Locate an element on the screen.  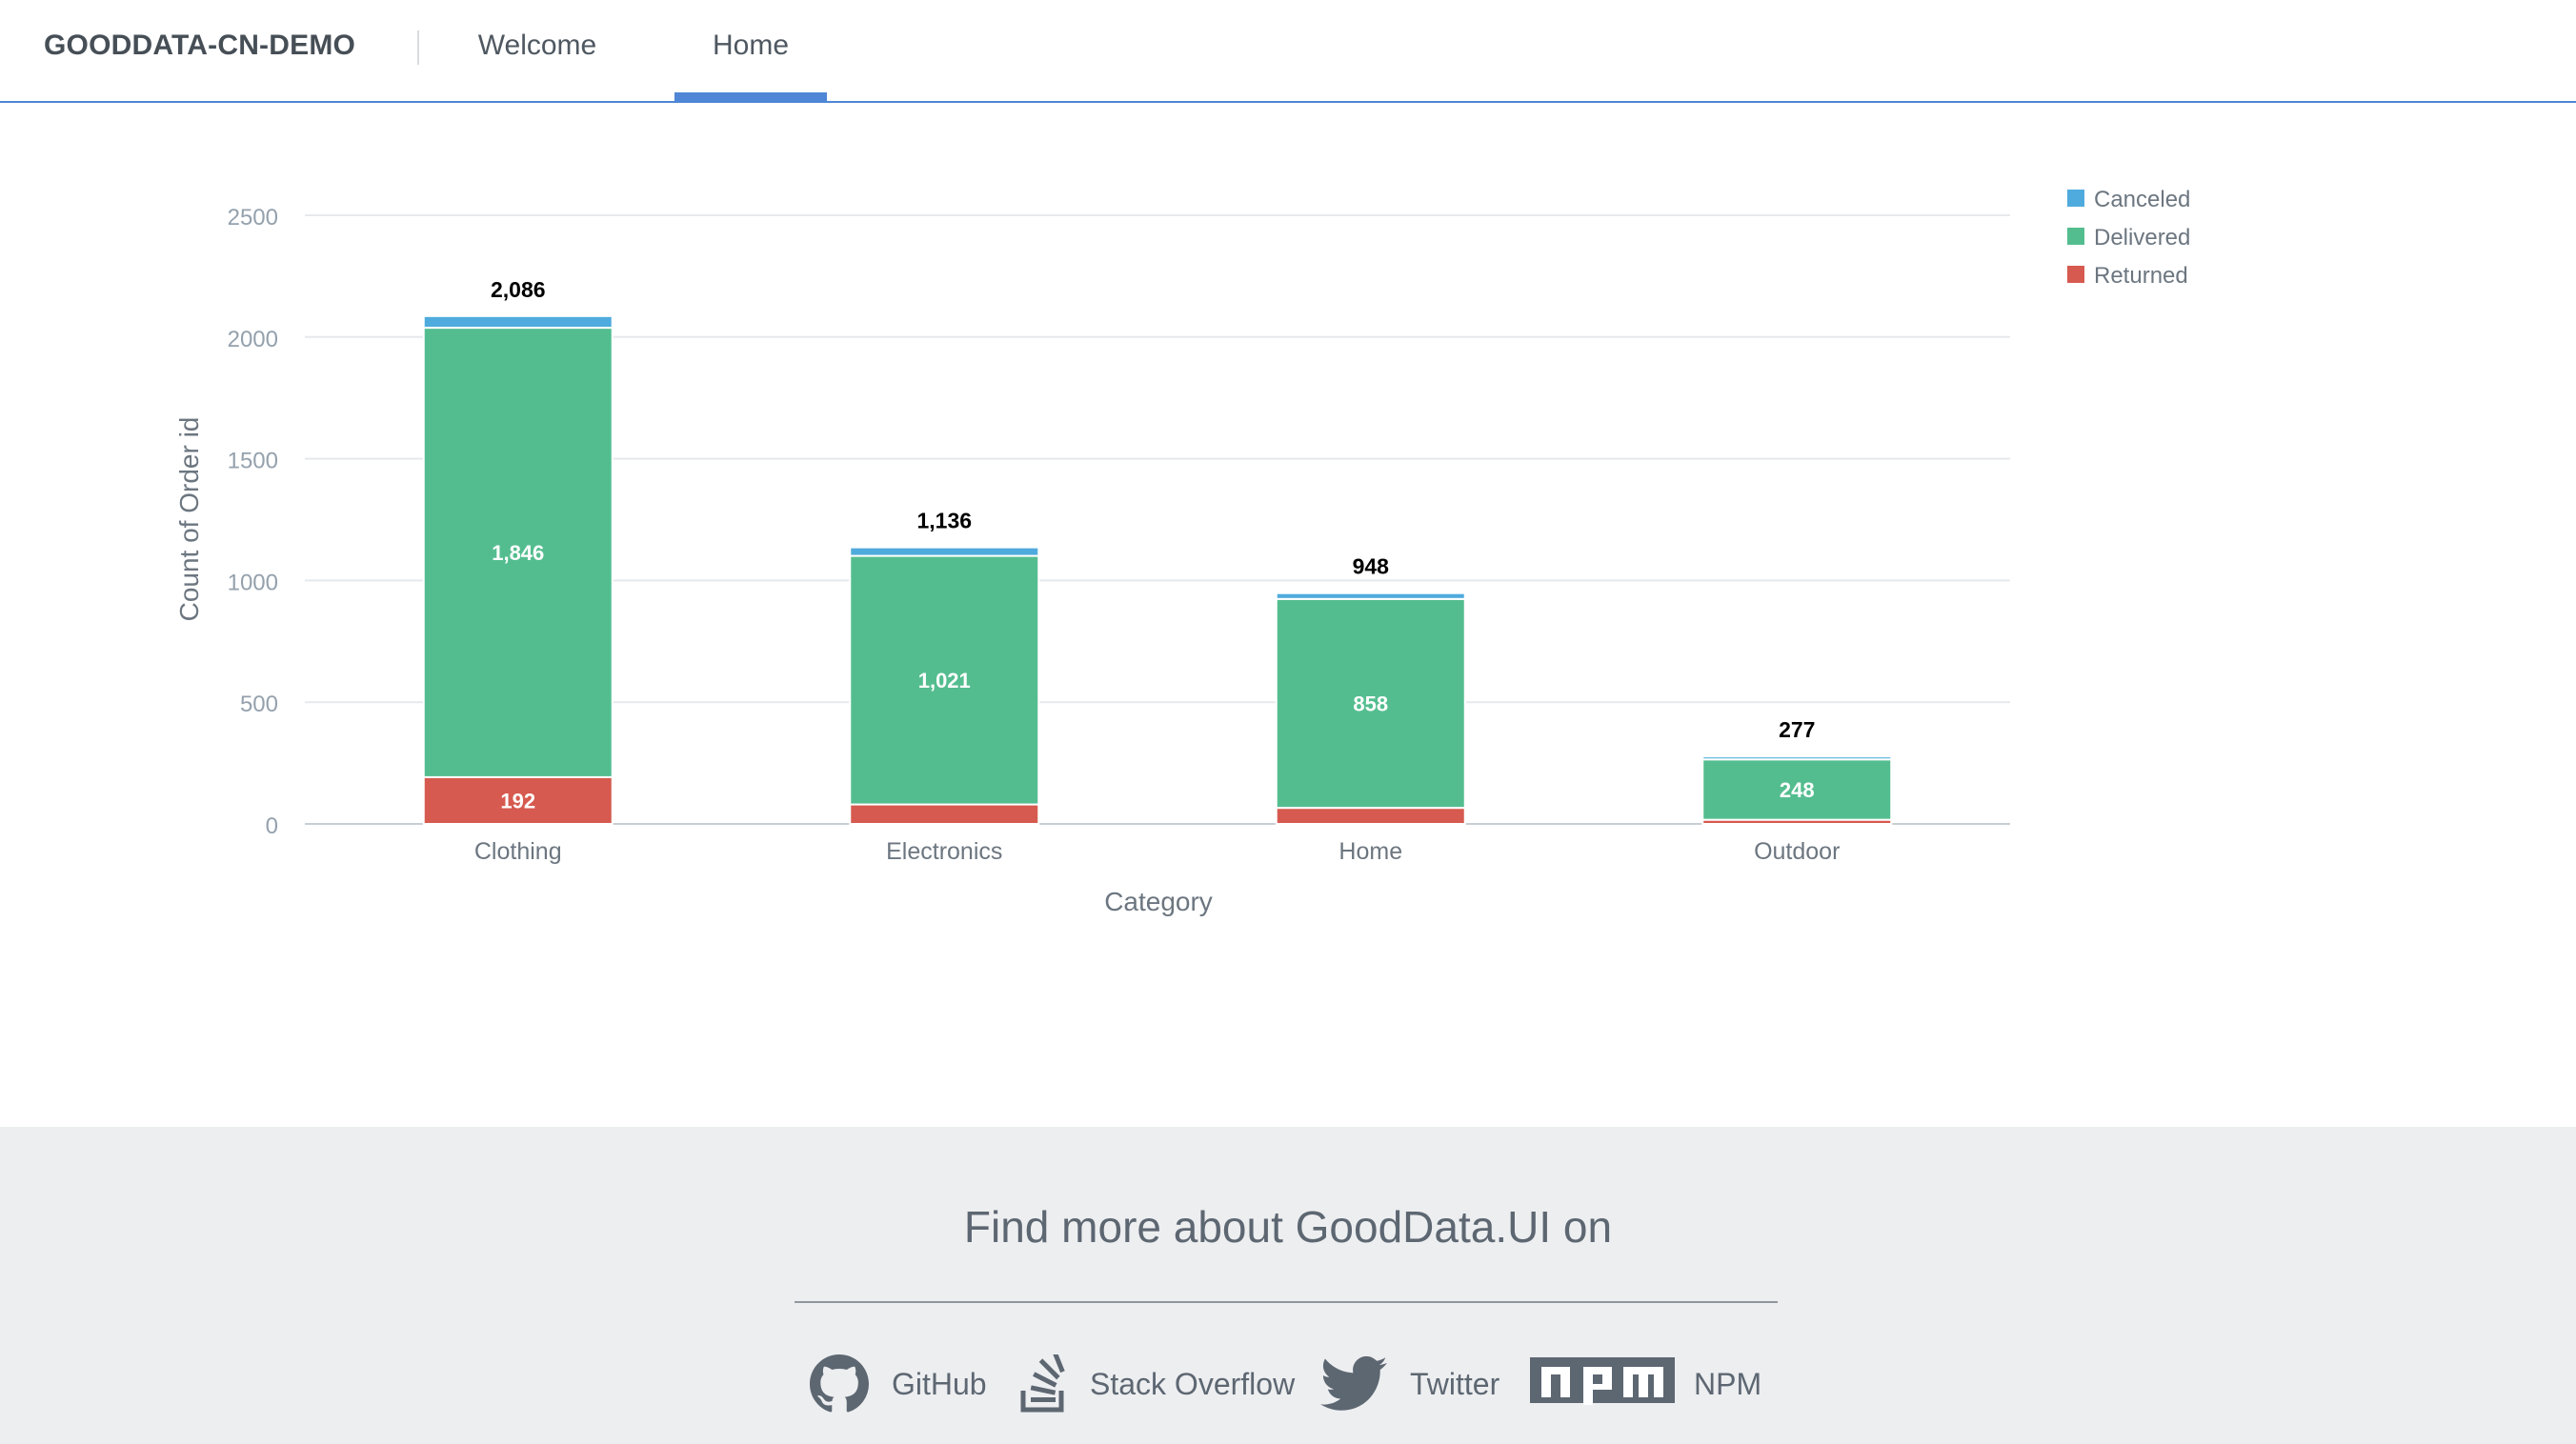
y-tick-label: 1500 is located at coordinates (253, 461).